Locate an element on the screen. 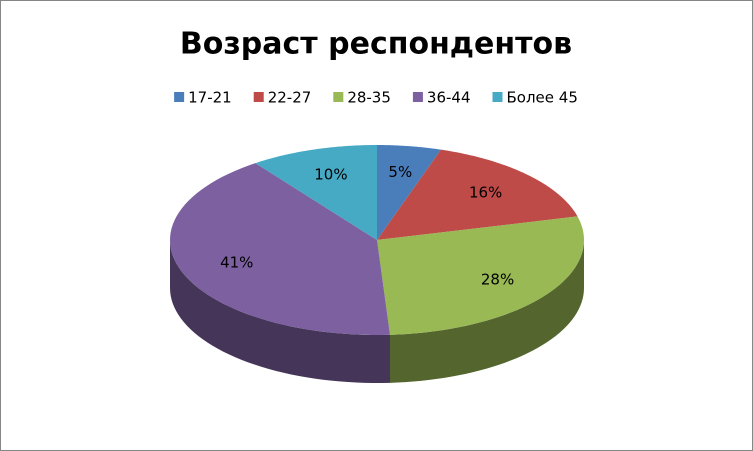 Image resolution: width=753 pixels, height=451 pixels. value-label: 10% is located at coordinates (330, 174).